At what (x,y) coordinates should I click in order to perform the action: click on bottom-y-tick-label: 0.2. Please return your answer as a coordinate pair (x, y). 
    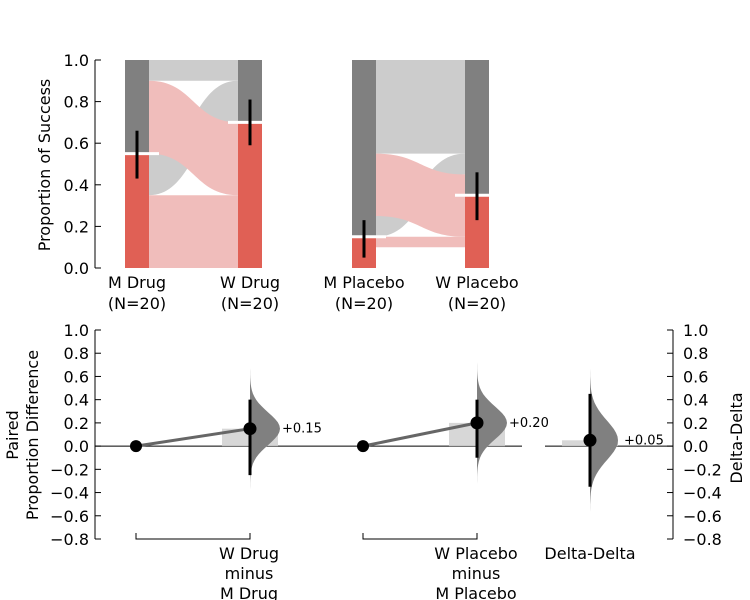
    Looking at the image, I should click on (76, 423).